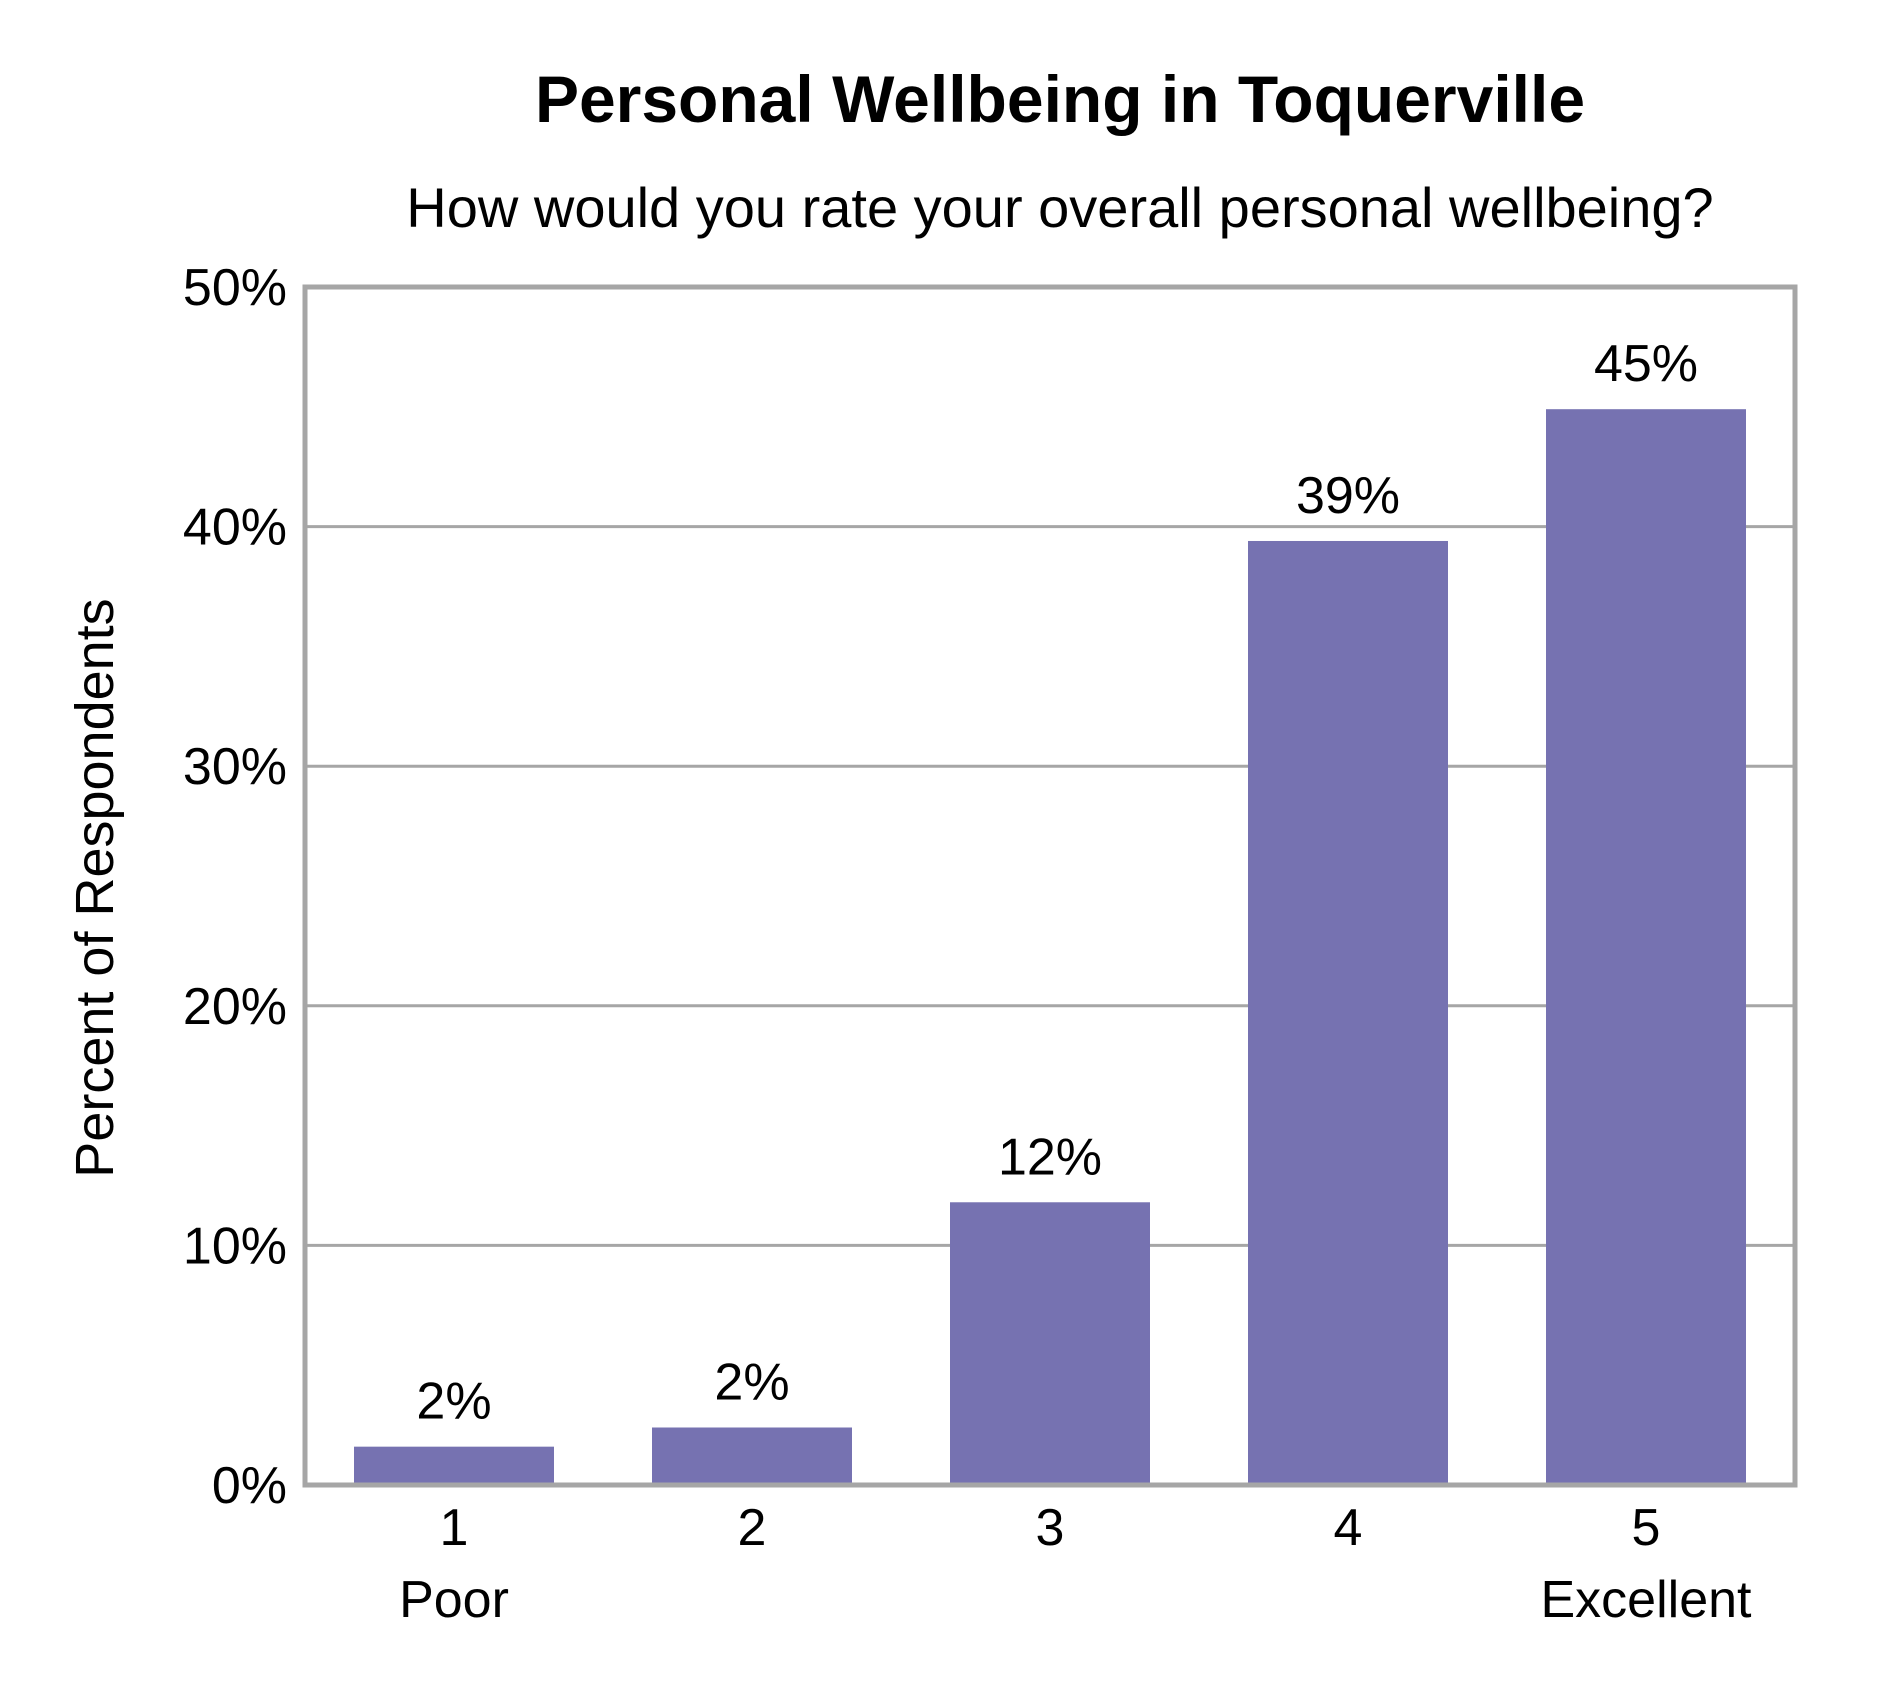 This screenshot has height=1685, width=1890. I want to click on x-tick-label: 4, so click(1348, 1528).